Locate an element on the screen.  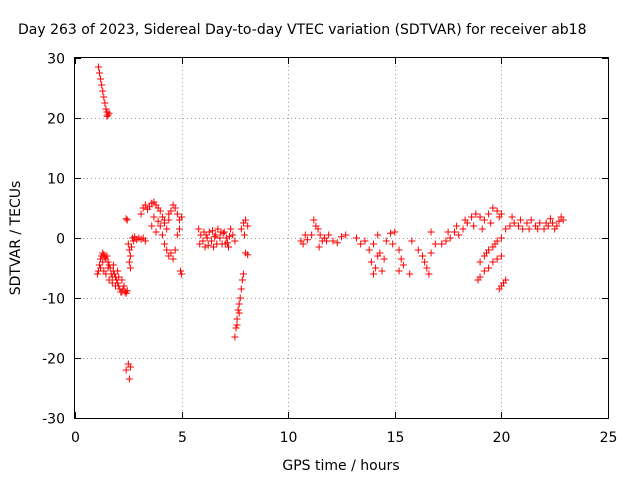
x-tick-label: 5 is located at coordinates (182, 438).